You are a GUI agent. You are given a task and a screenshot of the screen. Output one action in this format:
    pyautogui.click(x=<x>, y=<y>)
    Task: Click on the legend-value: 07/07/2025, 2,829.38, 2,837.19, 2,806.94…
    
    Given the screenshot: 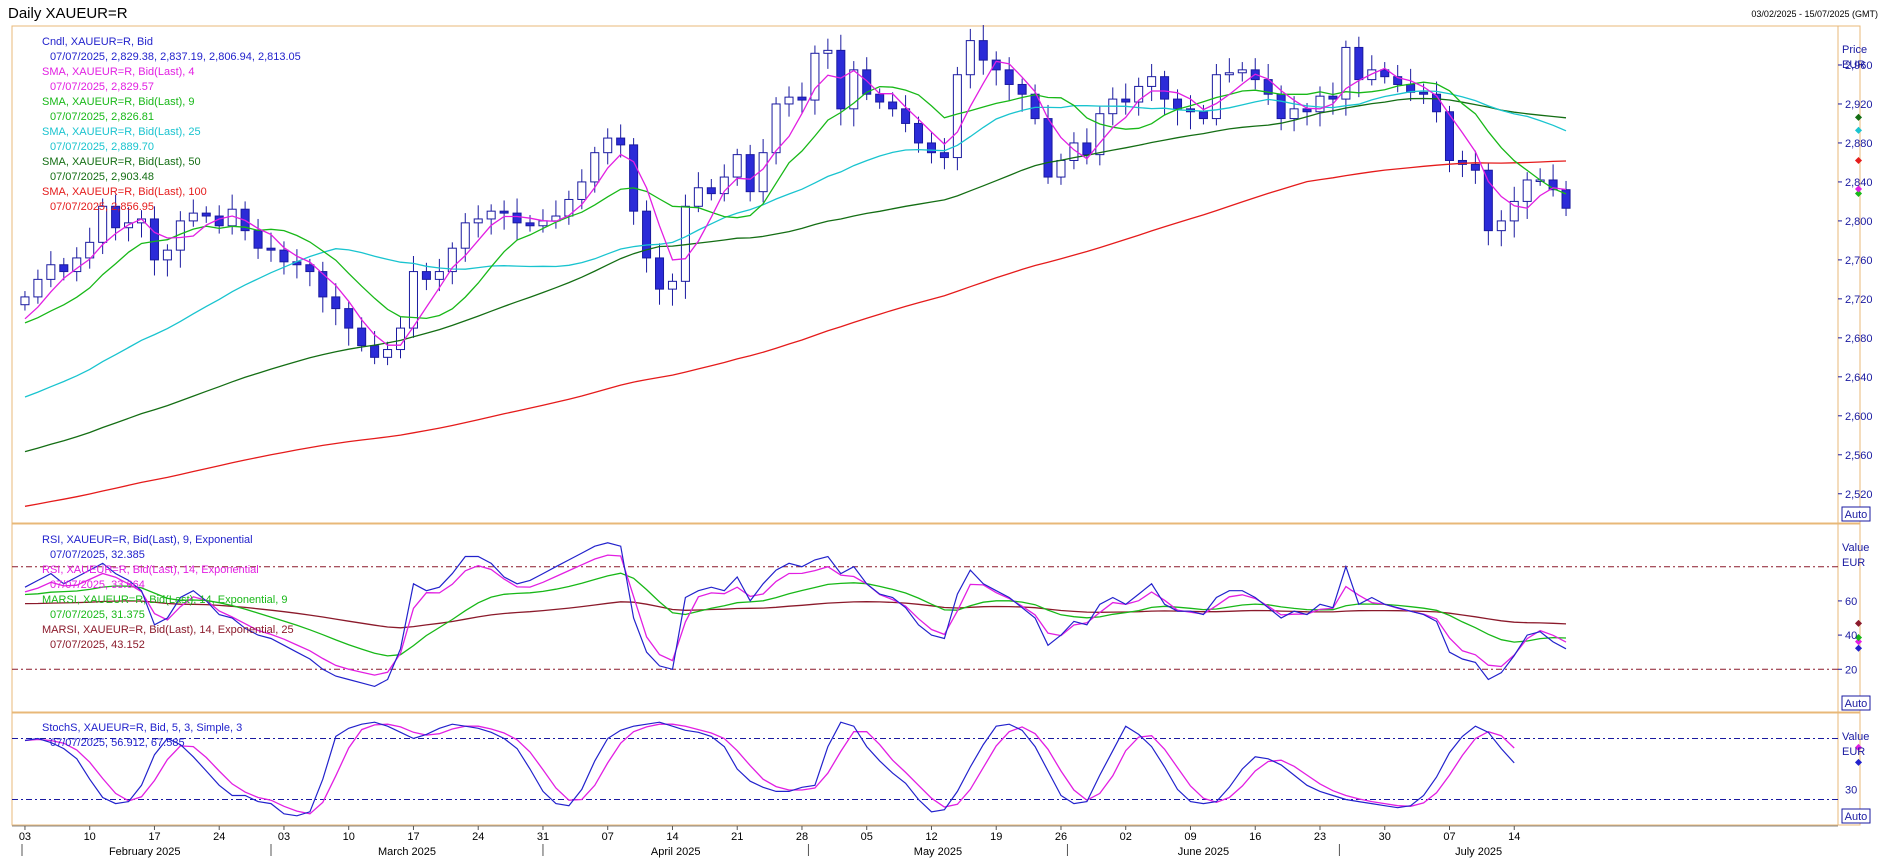 What is the action you would take?
    pyautogui.click(x=175, y=57)
    